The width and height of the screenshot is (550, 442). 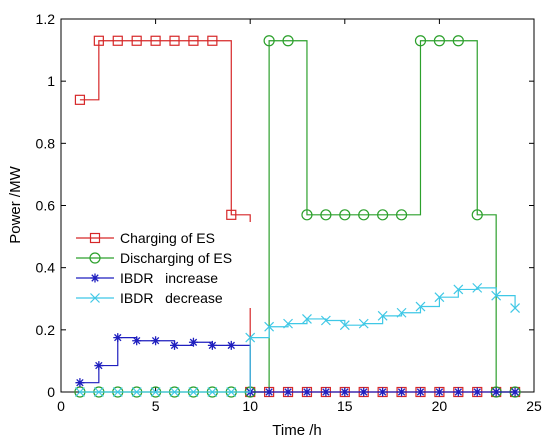 I want to click on legend-label: IBDR increase, so click(x=169, y=278).